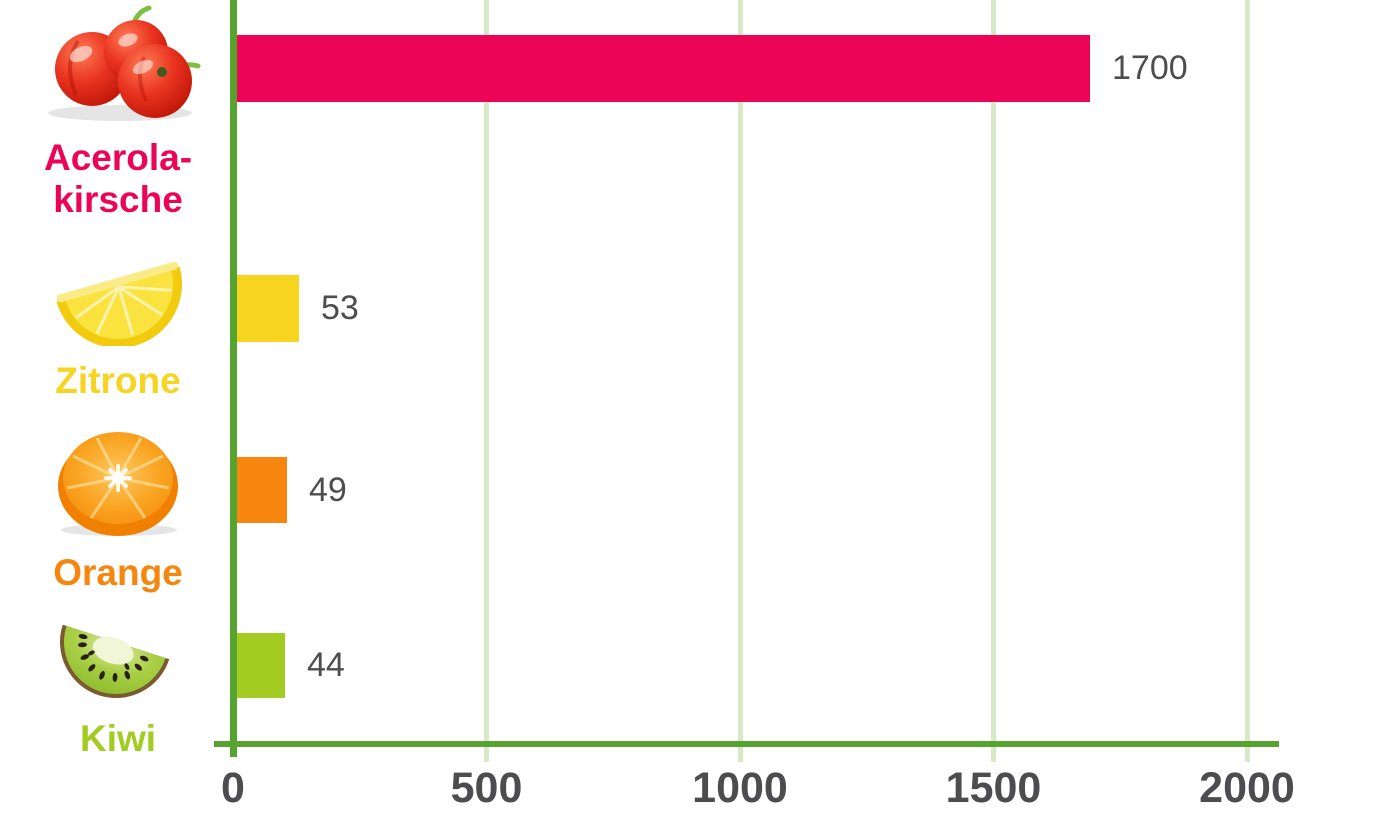 The width and height of the screenshot is (1380, 821). I want to click on bar-kiwi, so click(259, 665).